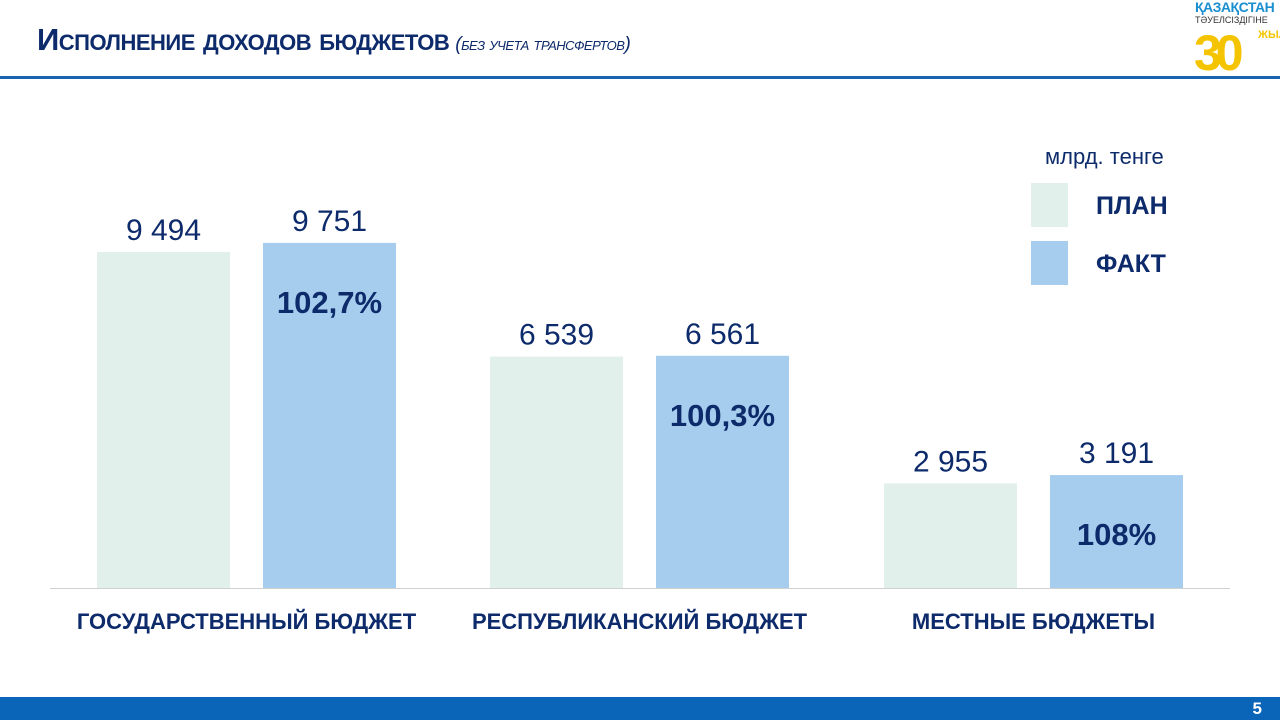 The image size is (1280, 720). I want to click on footer-bar: 5, so click(640, 708).